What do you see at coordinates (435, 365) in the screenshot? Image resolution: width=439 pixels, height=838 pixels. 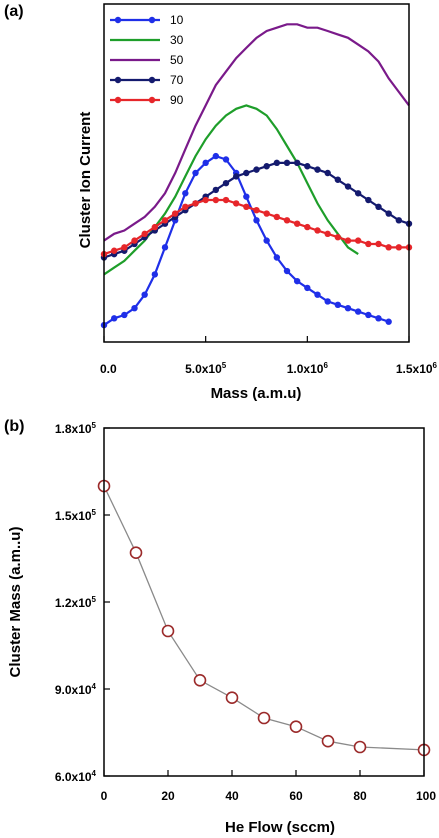 I see `x-tick-label-exponent: 6` at bounding box center [435, 365].